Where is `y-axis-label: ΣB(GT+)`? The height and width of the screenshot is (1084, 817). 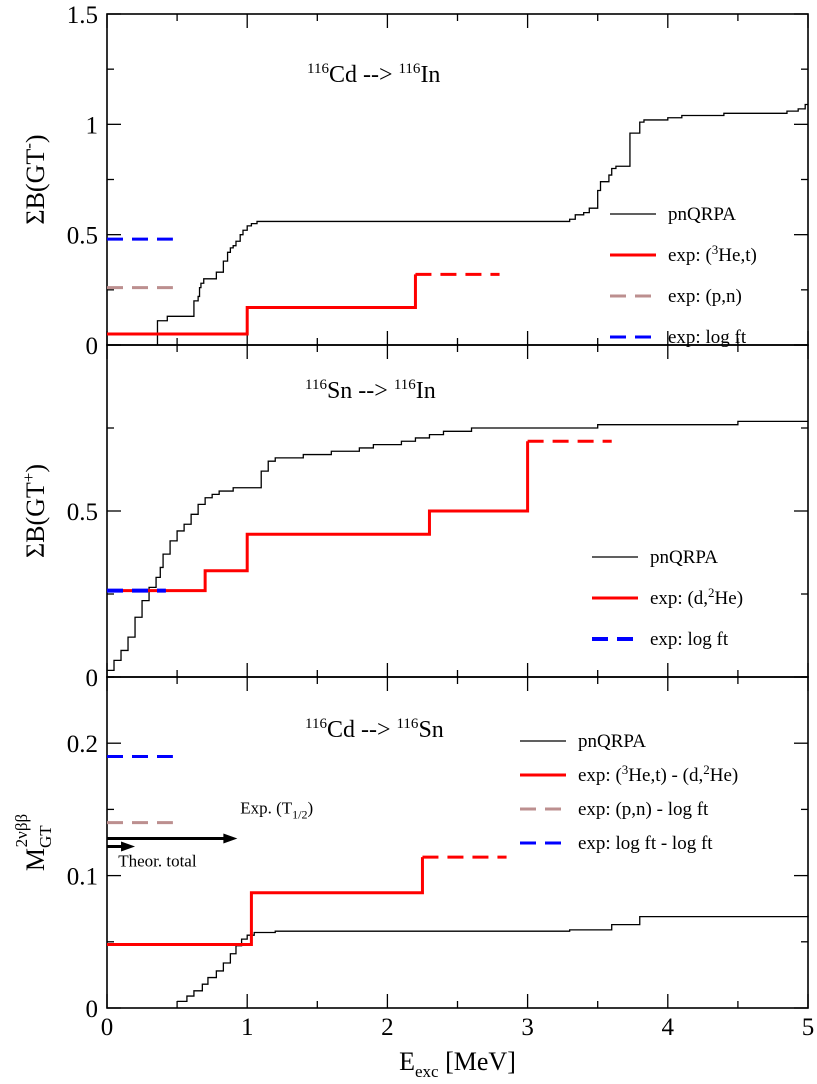 y-axis-label: ΣB(GT+) is located at coordinates (34, 511).